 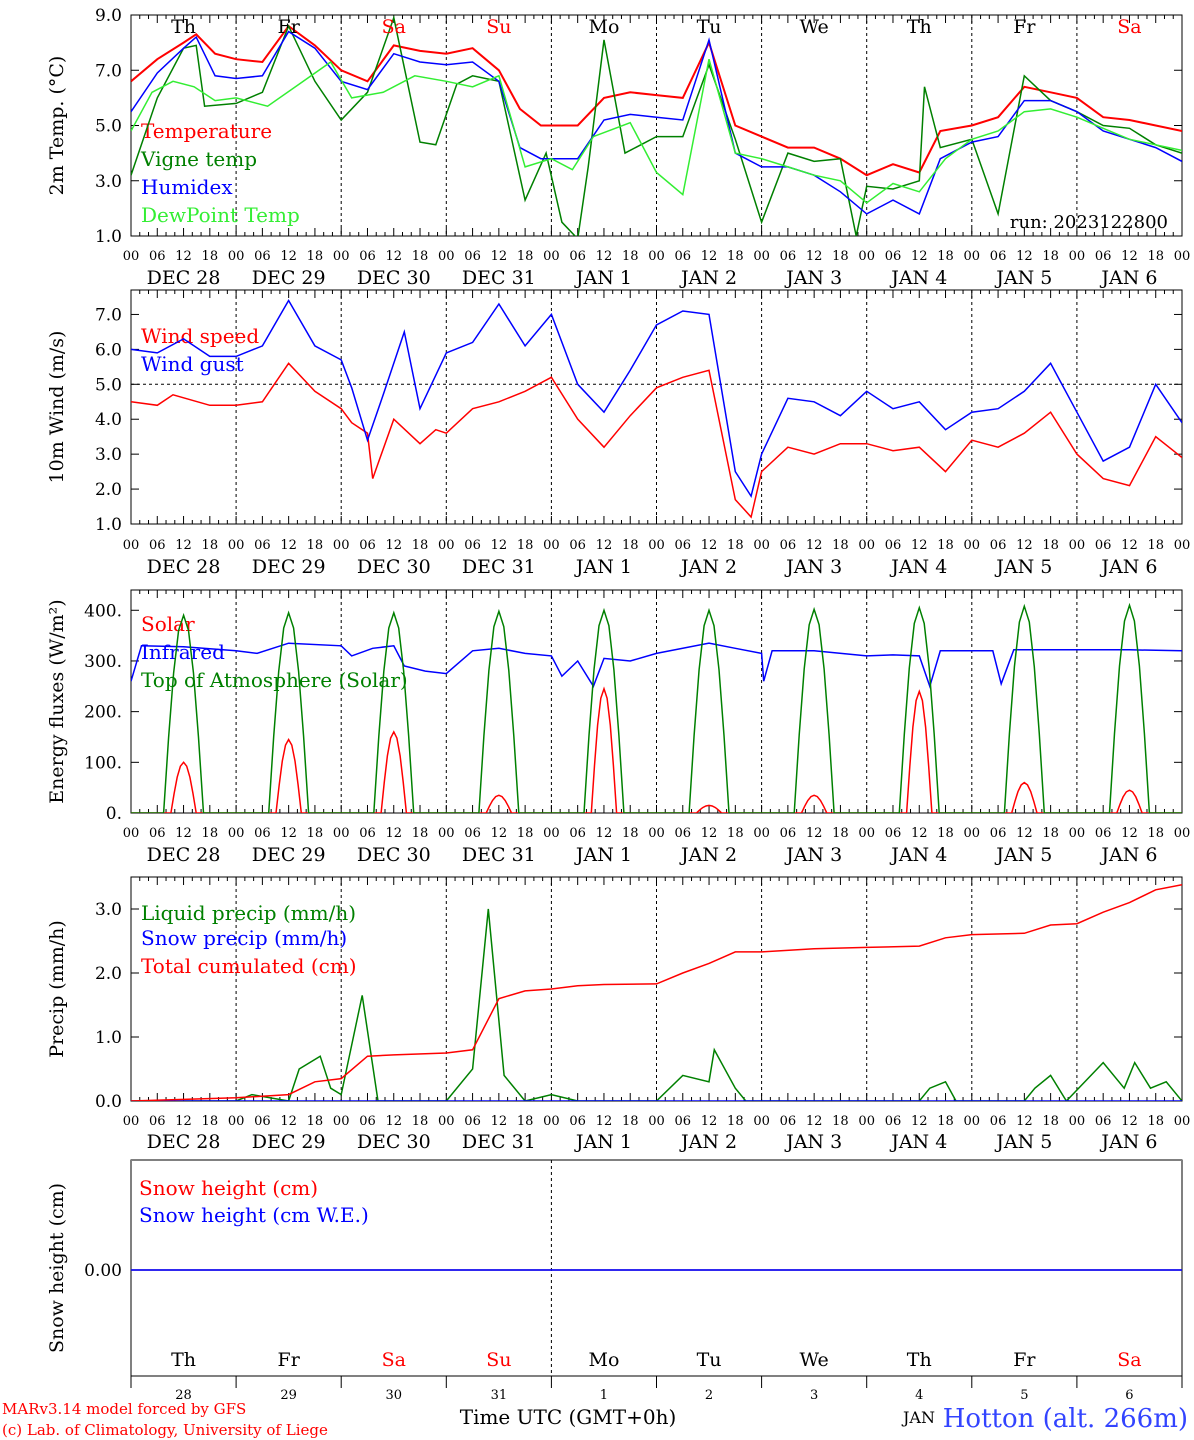 What do you see at coordinates (108, 237) in the screenshot?
I see `y-tick-label: 1.0` at bounding box center [108, 237].